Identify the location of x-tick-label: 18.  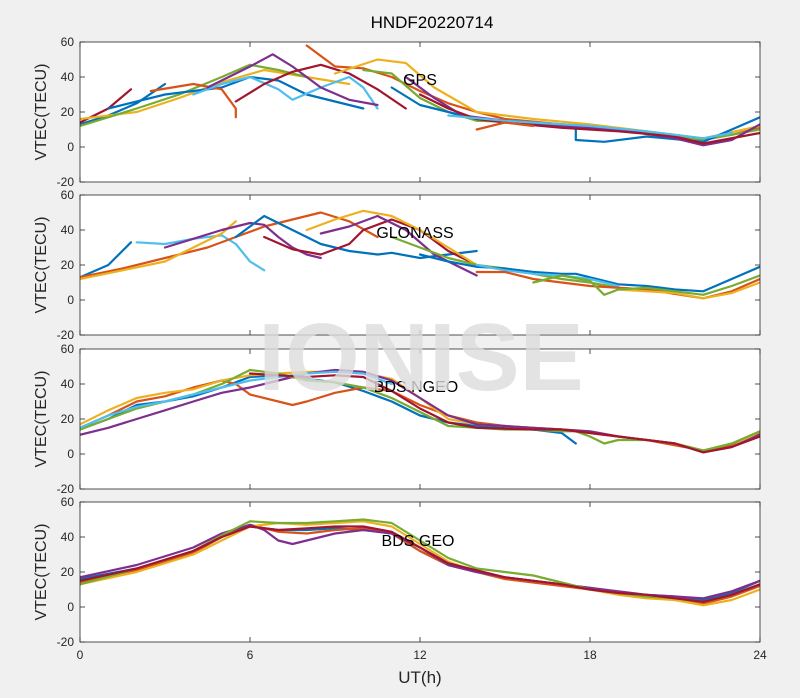
(590, 655).